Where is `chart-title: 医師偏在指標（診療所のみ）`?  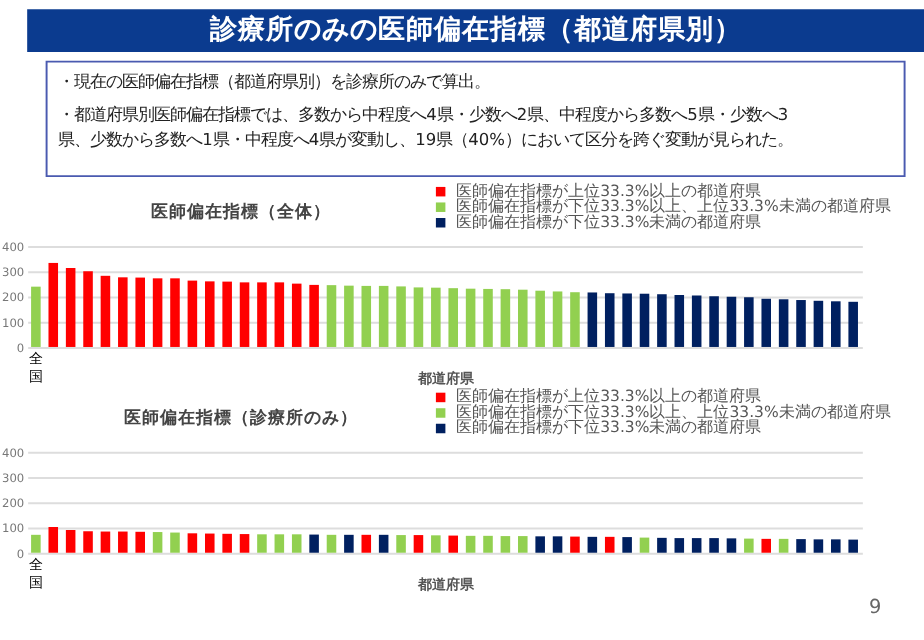
chart-title: 医師偏在指標（診療所のみ） is located at coordinates (240, 417).